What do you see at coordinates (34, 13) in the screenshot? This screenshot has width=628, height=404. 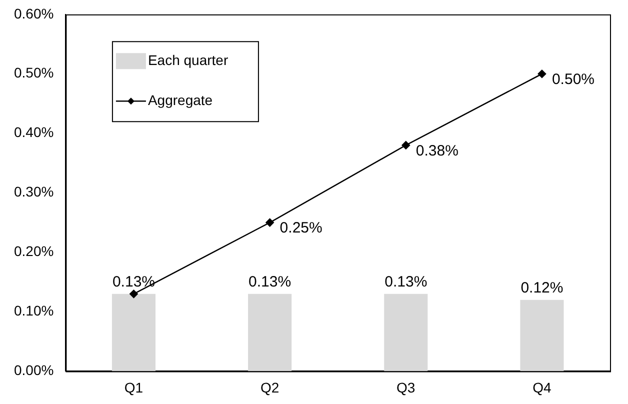 I see `y-tick-label: 0.60%` at bounding box center [34, 13].